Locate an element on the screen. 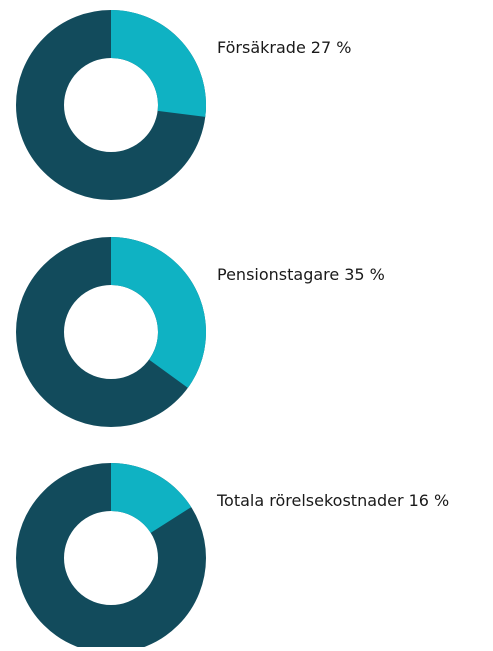  label-name: Totala rörelsekostnader is located at coordinates (310, 500).